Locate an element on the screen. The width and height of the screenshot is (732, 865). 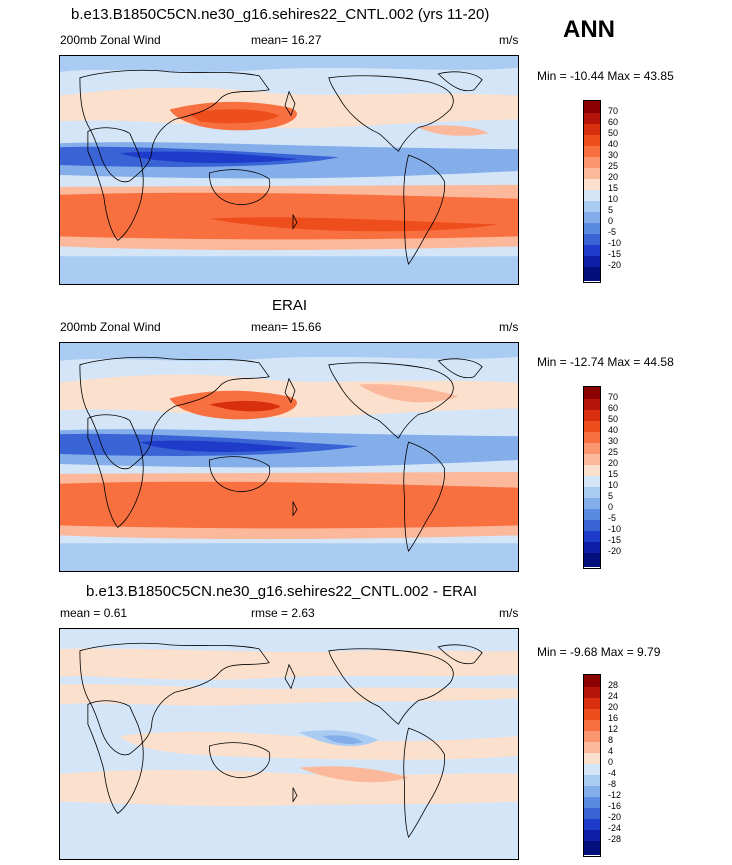
panel1-minmax-label: Min = -10.44 Max = 43.85 is located at coordinates (605, 76).